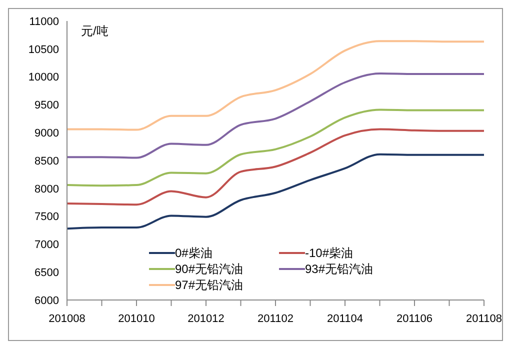 The height and width of the screenshot is (349, 511). What do you see at coordinates (276, 318) in the screenshot?
I see `x-tick-label: 201102` at bounding box center [276, 318].